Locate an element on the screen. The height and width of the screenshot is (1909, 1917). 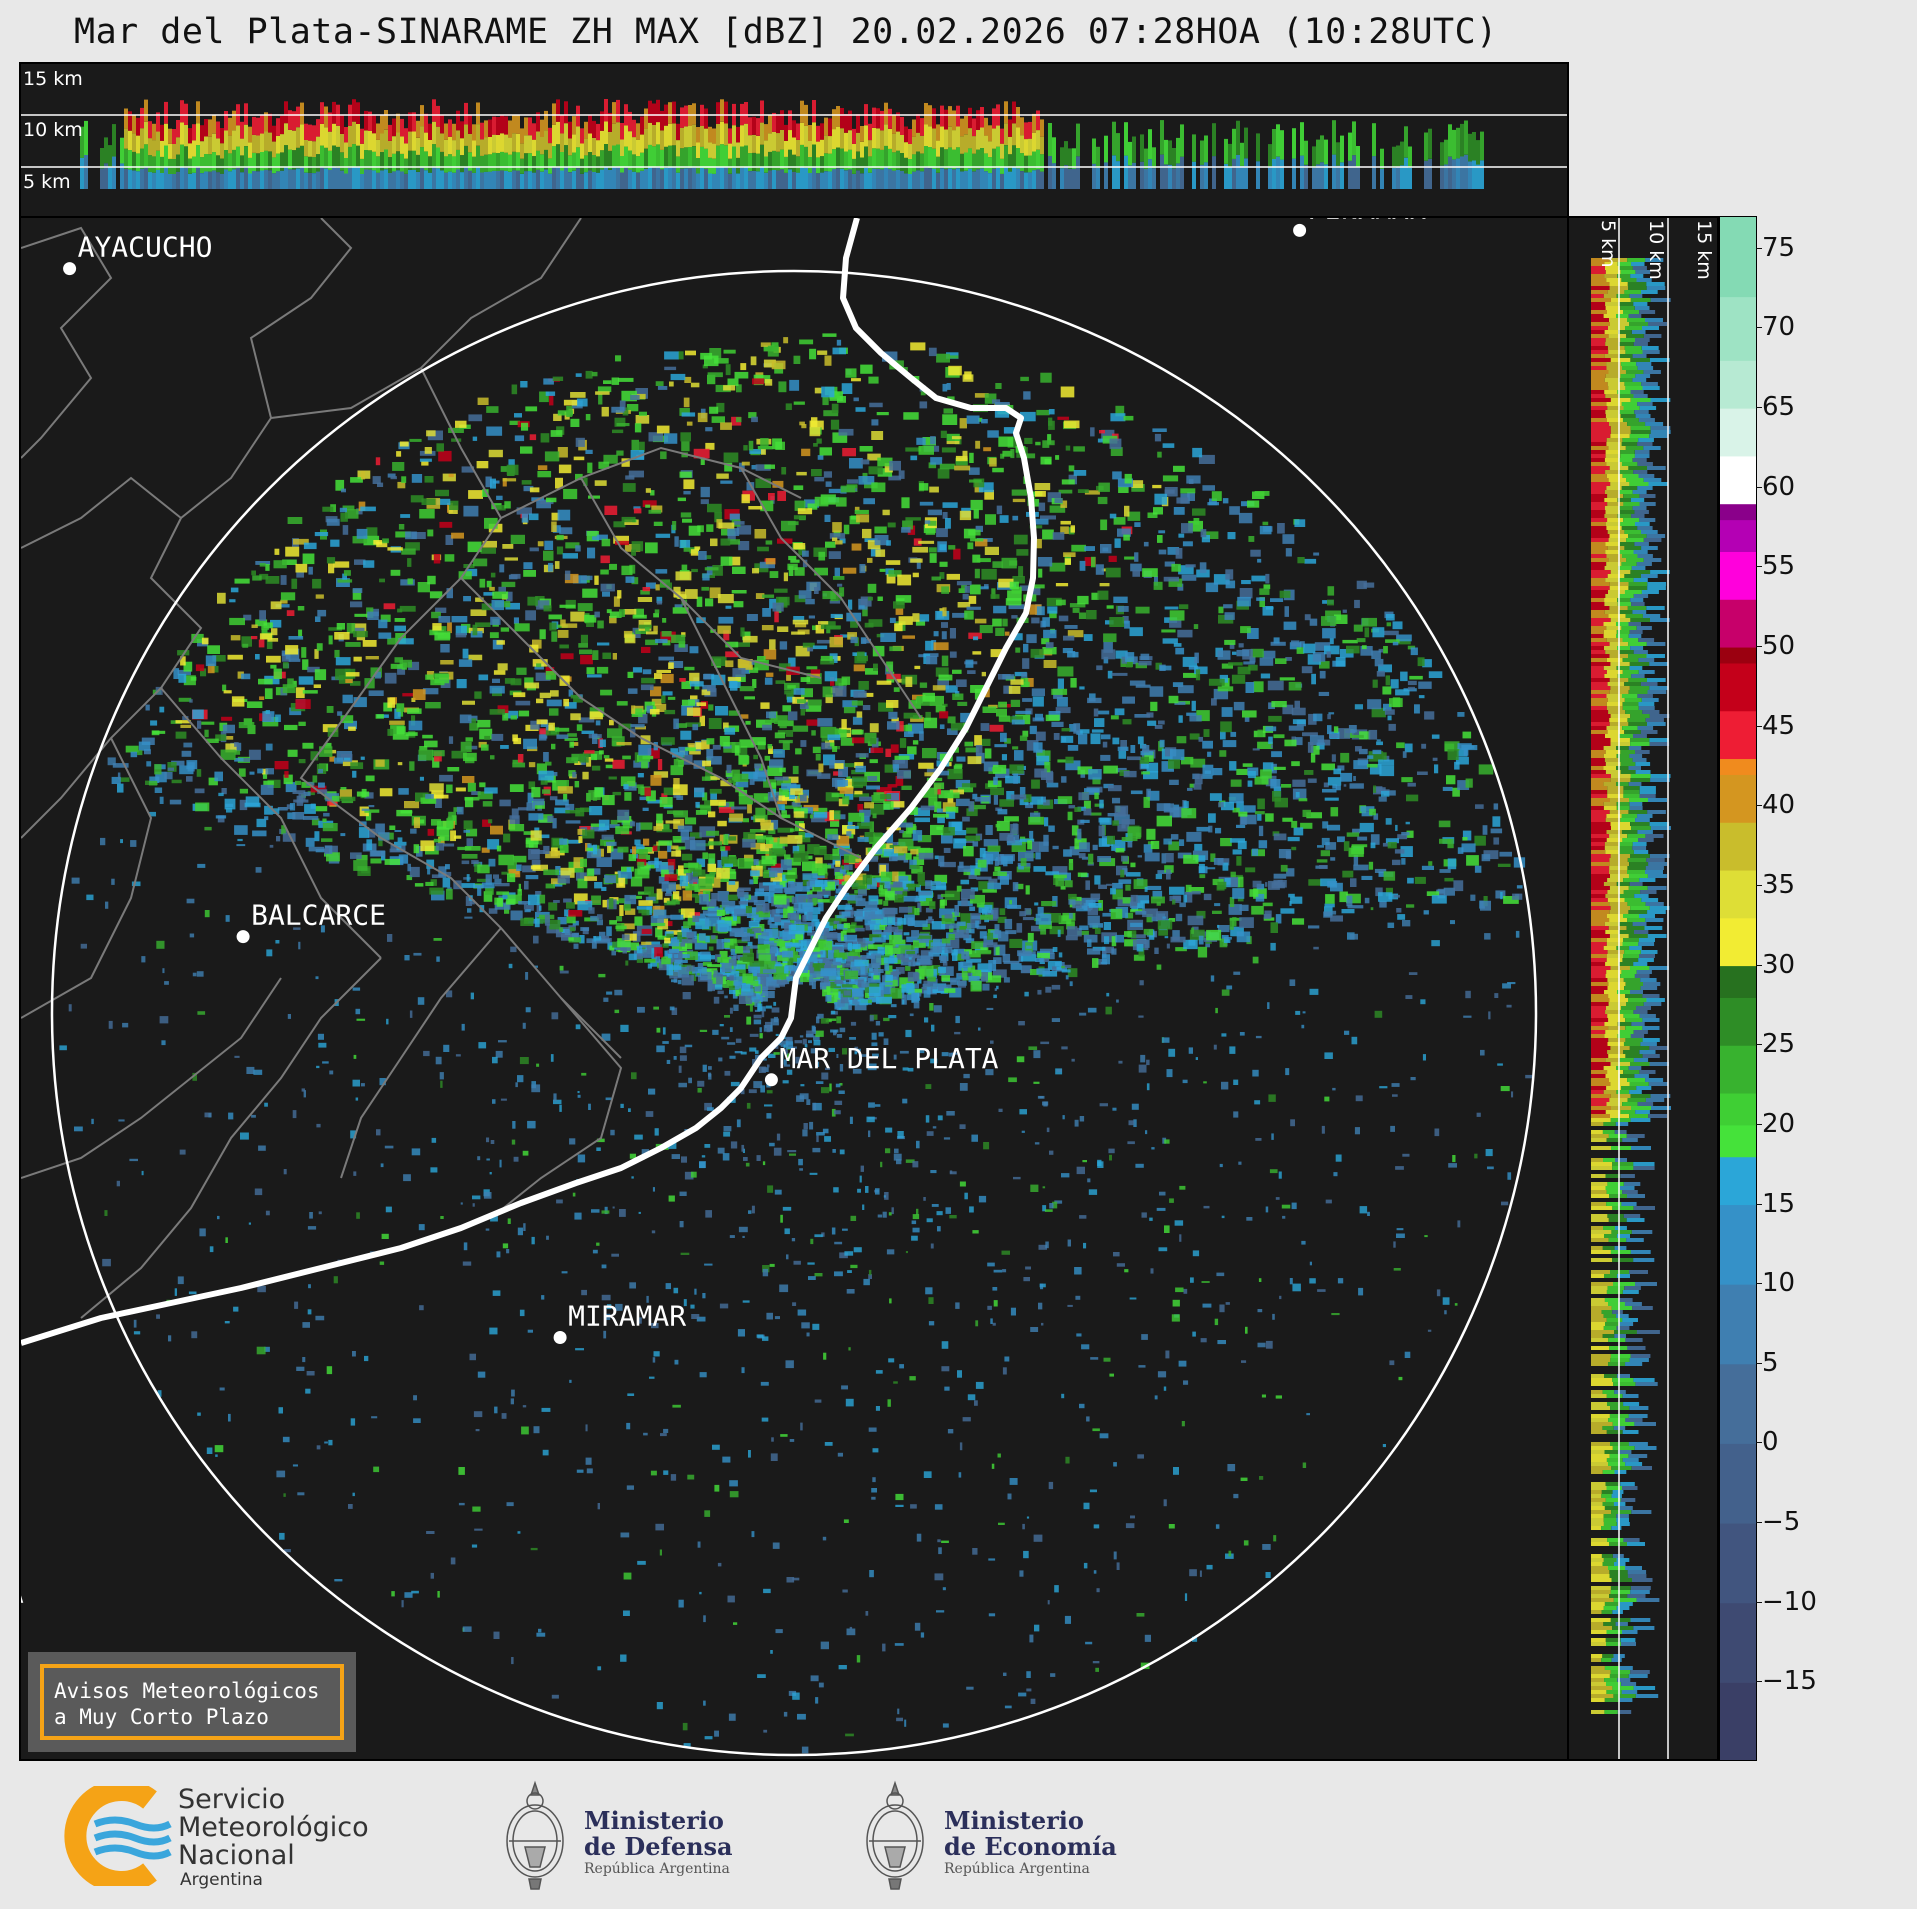
colorbar-tick-label: −10 is located at coordinates (1786, 1601).